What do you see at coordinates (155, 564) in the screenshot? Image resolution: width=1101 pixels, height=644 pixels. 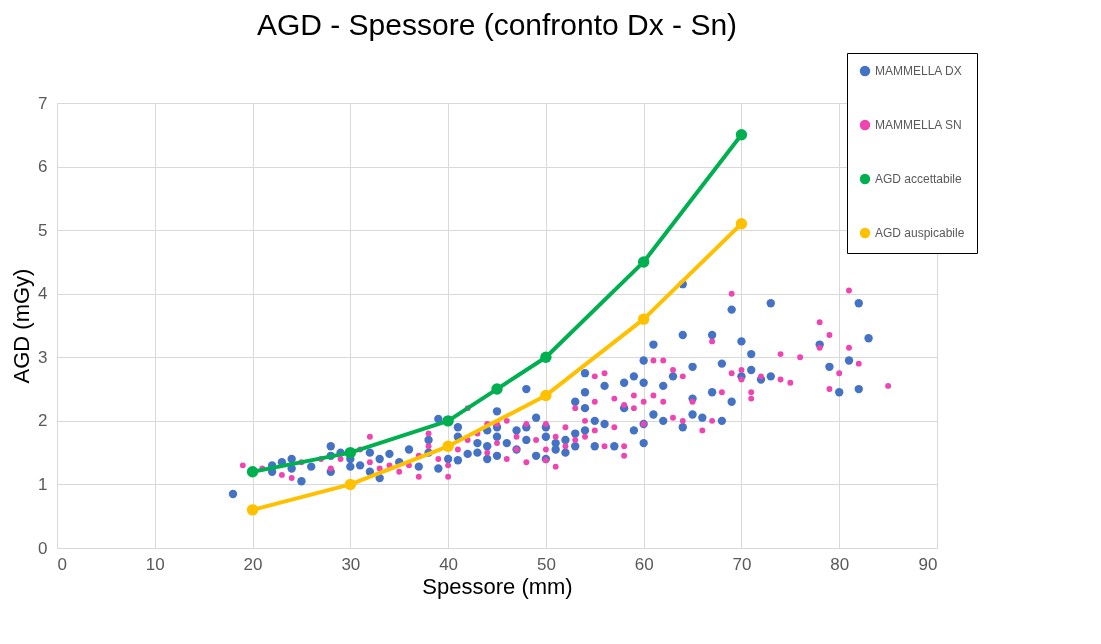 I see `x-tick-label: 10` at bounding box center [155, 564].